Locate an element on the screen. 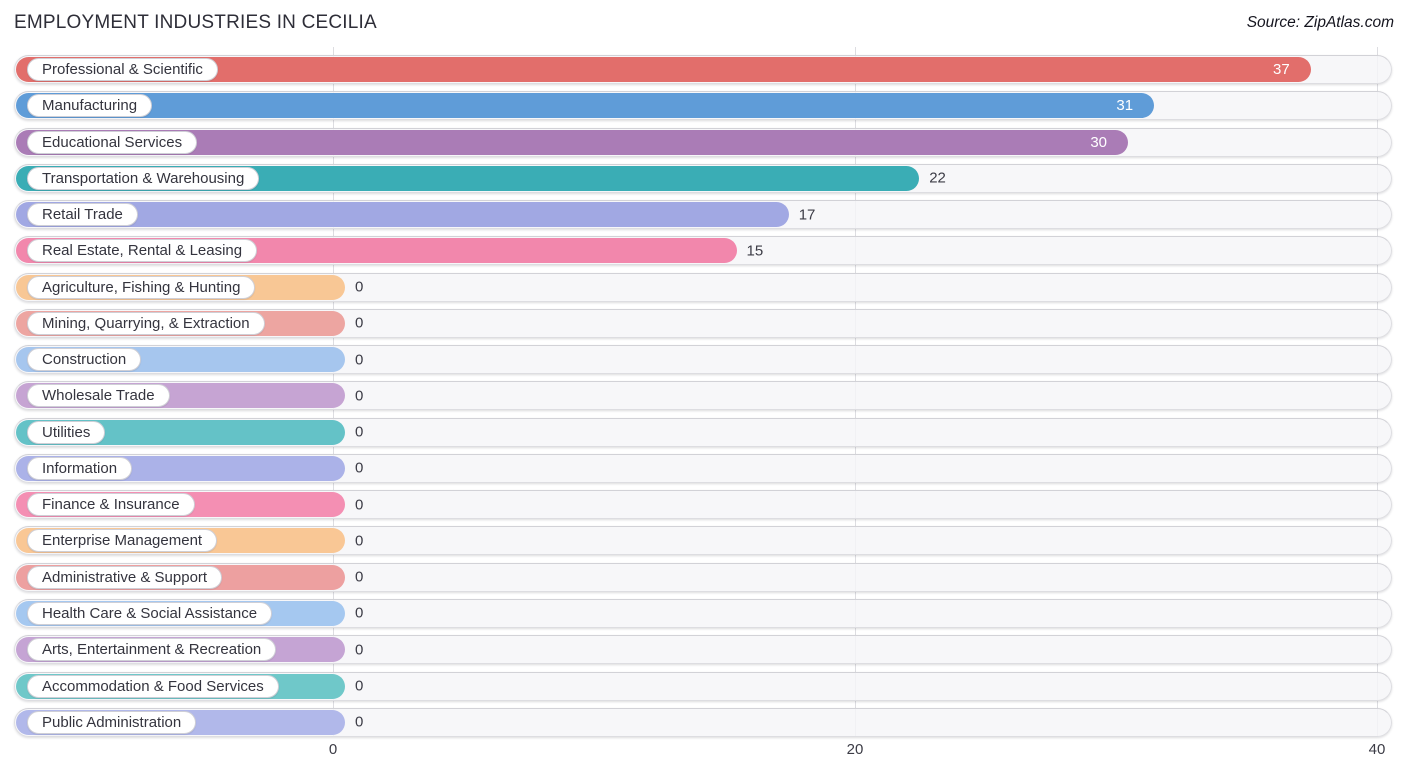 The image size is (1406, 777). bar-value-label: 15 is located at coordinates (755, 251).